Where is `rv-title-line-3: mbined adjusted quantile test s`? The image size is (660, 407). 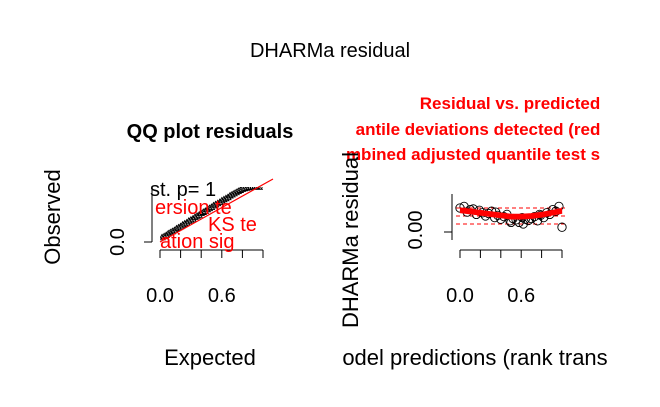
rv-title-line-3: mbined adjusted quantile test s is located at coordinates (473, 154).